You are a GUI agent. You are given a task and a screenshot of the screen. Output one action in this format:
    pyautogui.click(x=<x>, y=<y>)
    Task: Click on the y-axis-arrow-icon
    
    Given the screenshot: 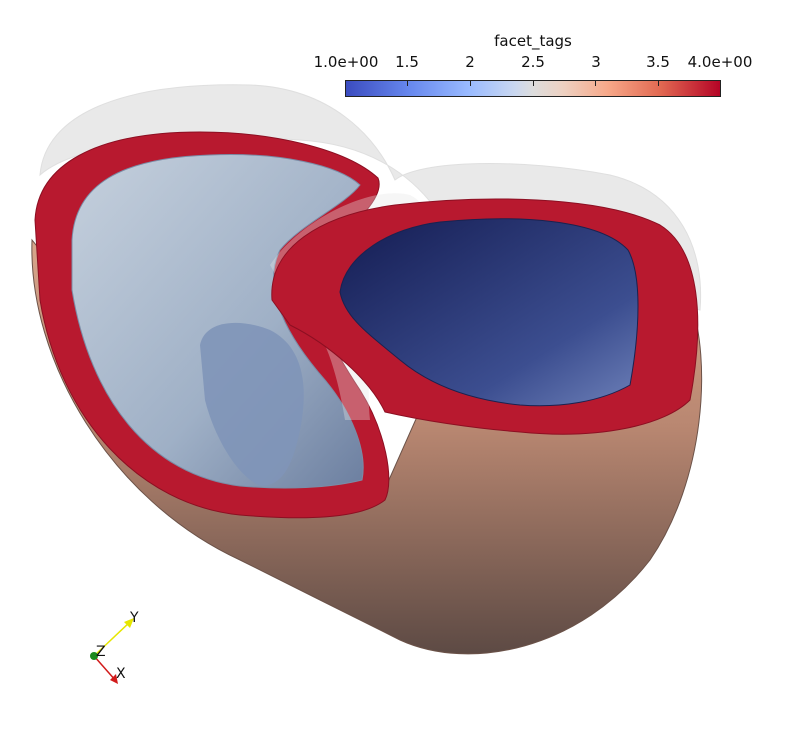 What is the action you would take?
    pyautogui.click(x=129, y=623)
    